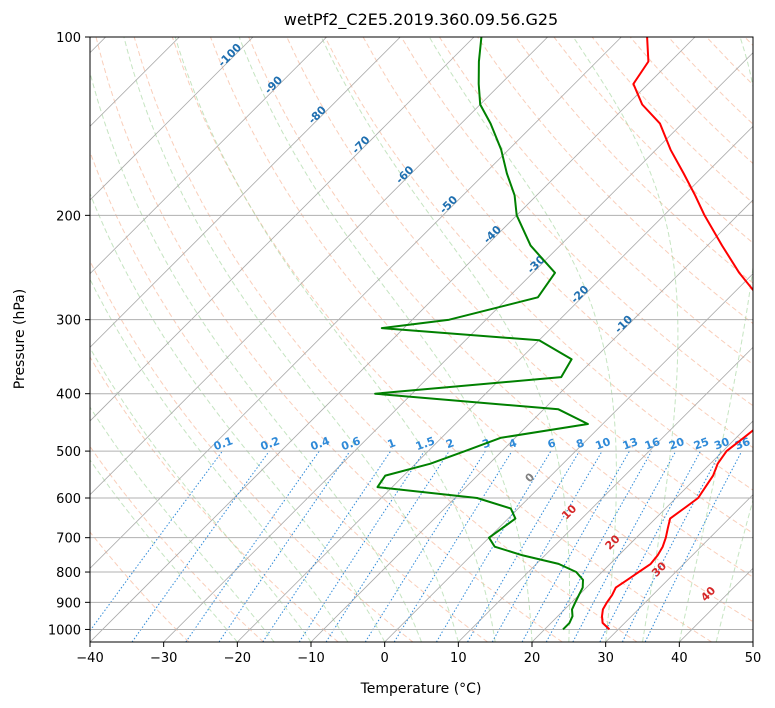 This screenshot has height=708, width=775. Describe the element at coordinates (20, 339) in the screenshot. I see `y-axis-label: Pressure (hPa)` at that location.